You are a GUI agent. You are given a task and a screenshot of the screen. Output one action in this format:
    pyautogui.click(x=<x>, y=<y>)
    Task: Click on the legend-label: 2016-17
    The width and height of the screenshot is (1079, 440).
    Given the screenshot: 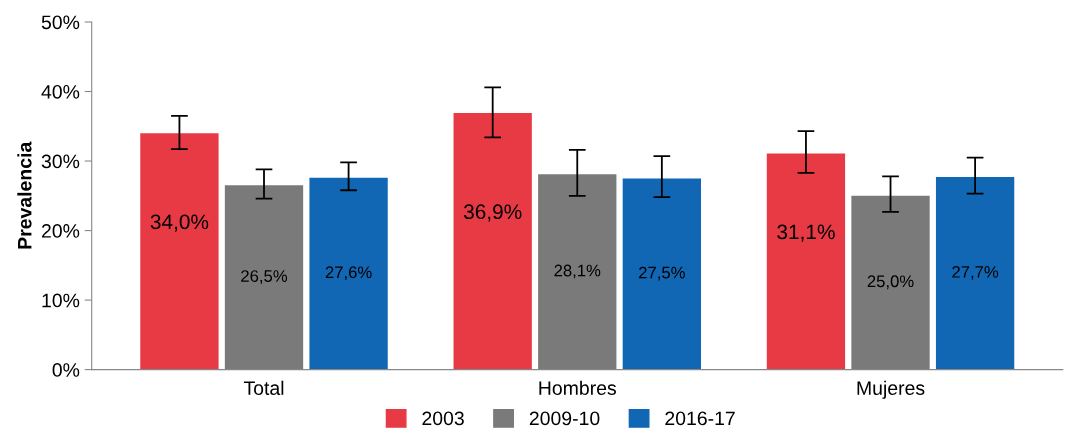 What is the action you would take?
    pyautogui.click(x=700, y=418)
    